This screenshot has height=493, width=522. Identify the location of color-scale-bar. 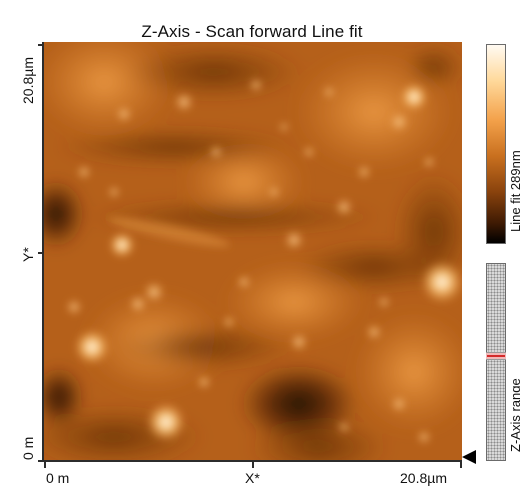
(496, 144).